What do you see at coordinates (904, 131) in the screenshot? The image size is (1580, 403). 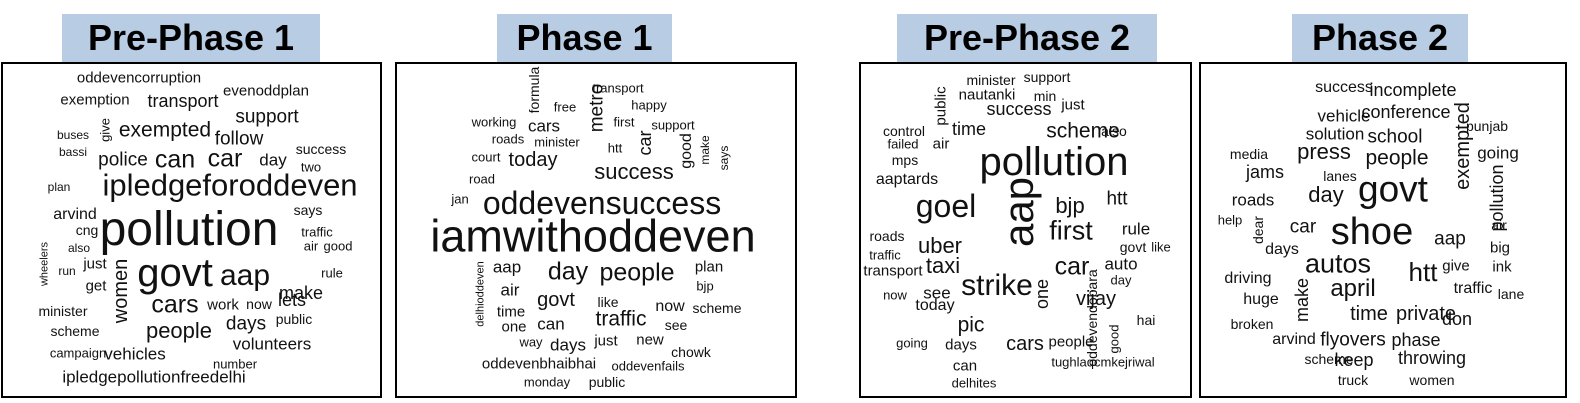 I see `word-cloud-word: control` at bounding box center [904, 131].